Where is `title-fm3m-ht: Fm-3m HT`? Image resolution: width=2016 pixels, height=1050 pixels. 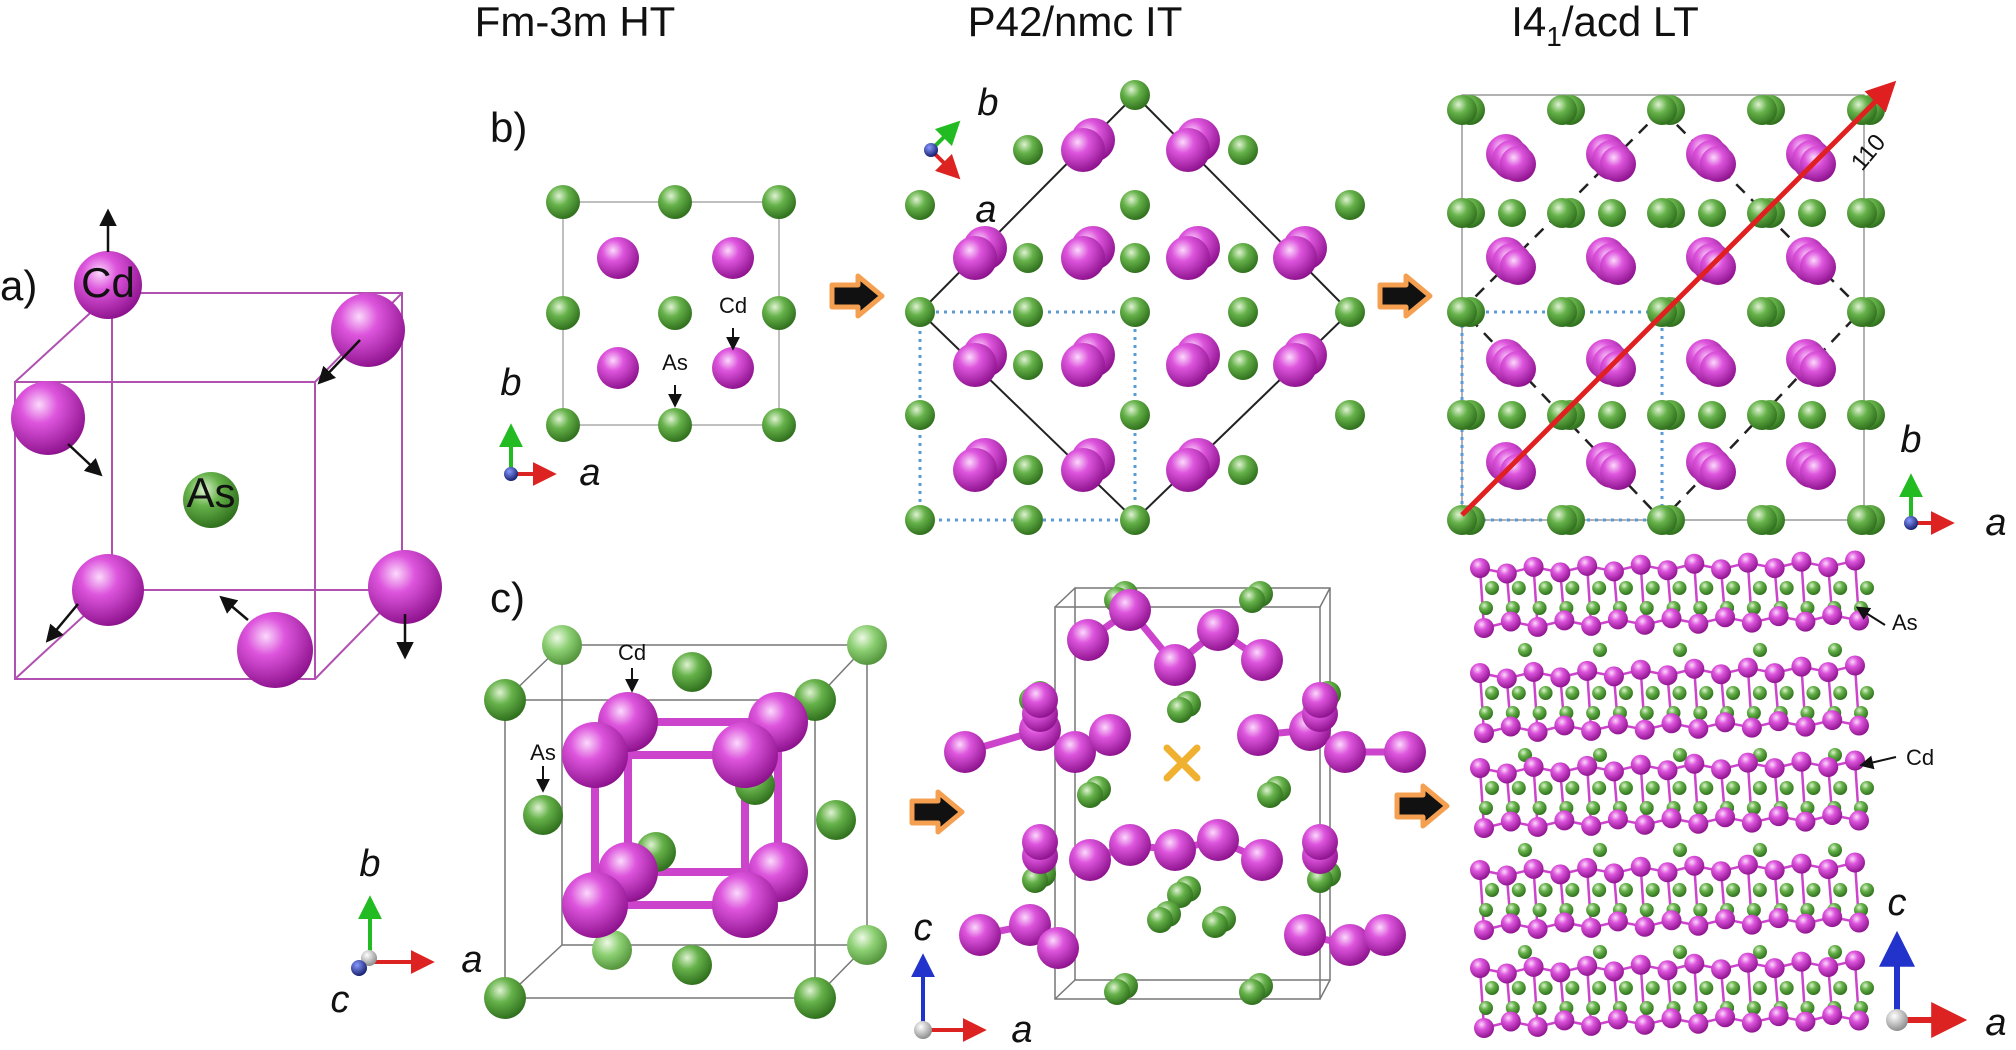
title-fm3m-ht: Fm-3m HT is located at coordinates (575, 22).